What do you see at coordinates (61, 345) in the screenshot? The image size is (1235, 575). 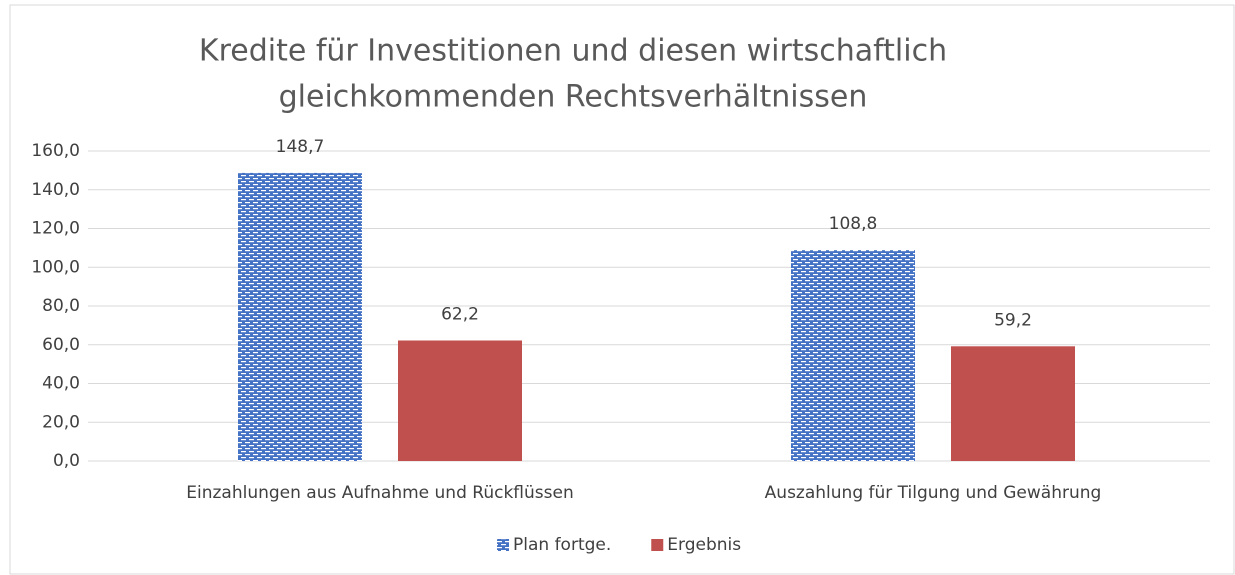 I see `y-tick-label: 60,0` at bounding box center [61, 345].